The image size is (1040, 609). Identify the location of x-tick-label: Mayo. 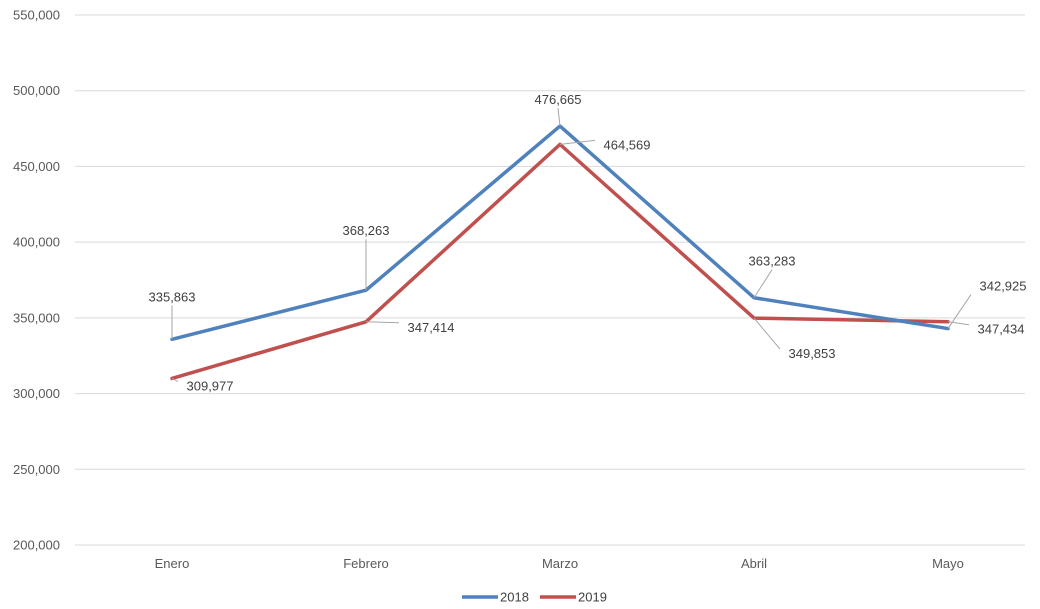
(948, 563).